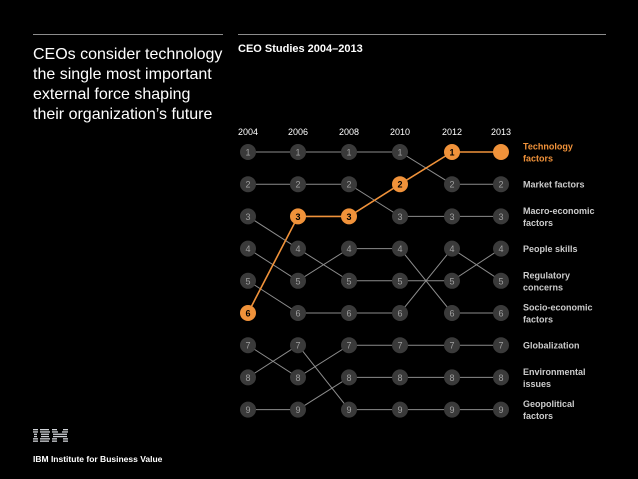 This screenshot has width=638, height=479. What do you see at coordinates (451, 378) in the screenshot?
I see `rank-label-2012-8: 8` at bounding box center [451, 378].